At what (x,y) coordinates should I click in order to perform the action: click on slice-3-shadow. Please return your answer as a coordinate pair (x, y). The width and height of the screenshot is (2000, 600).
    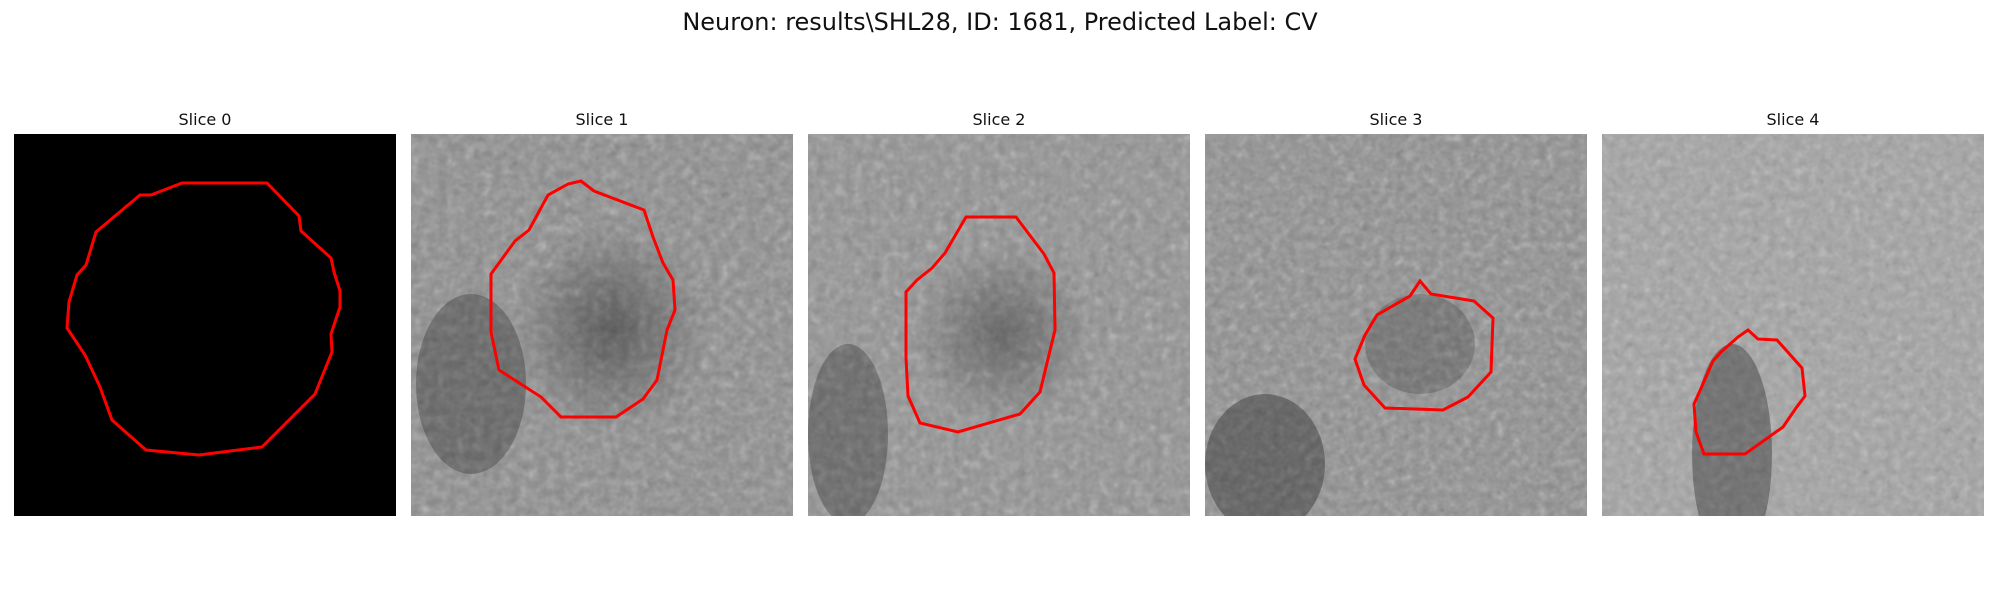
    Looking at the image, I should click on (1420, 344).